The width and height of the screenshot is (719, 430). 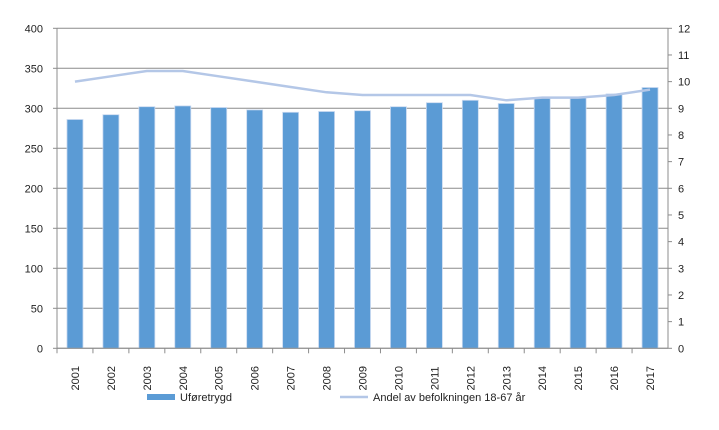 I want to click on x-tick-label: 2015, so click(x=579, y=378).